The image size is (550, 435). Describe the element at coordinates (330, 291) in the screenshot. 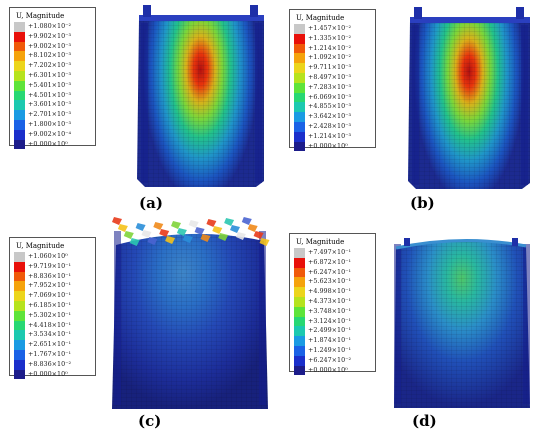

I see `legend-tick-label: +4.998×10⁻¹` at that location.